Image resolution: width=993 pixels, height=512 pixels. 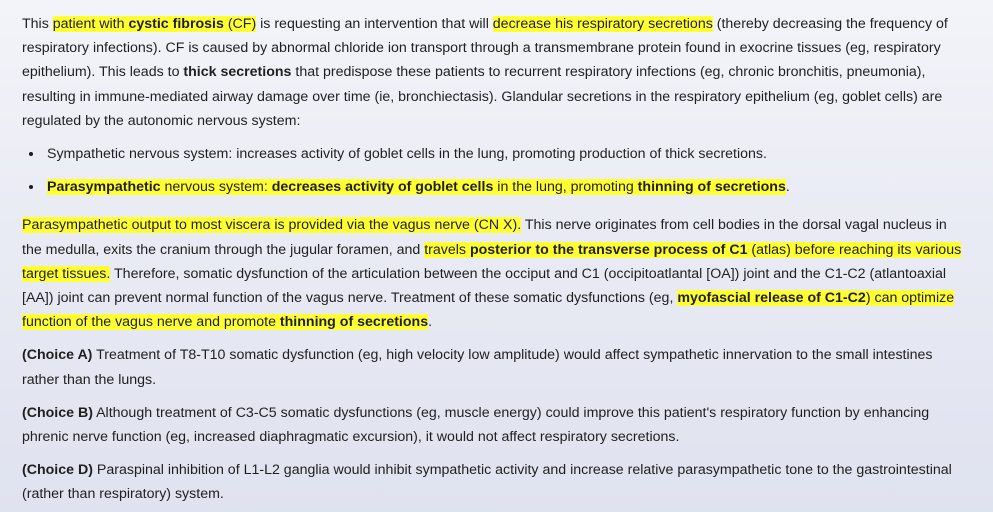 I want to click on bold-thinning-secretions: thinning of secretions, so click(x=711, y=187).